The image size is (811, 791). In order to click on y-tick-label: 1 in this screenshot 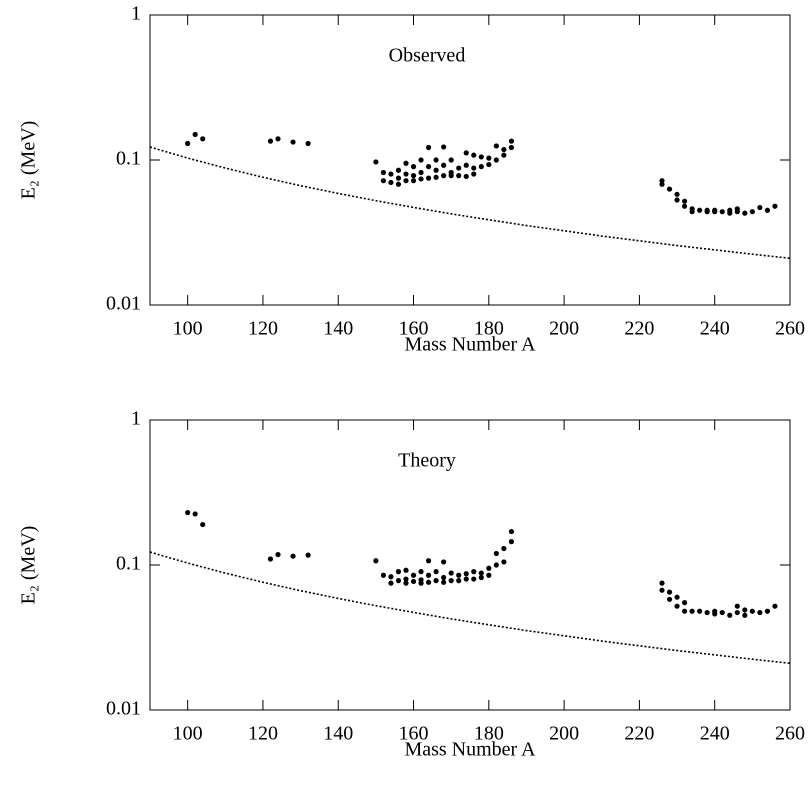, I will do `click(136, 419)`.